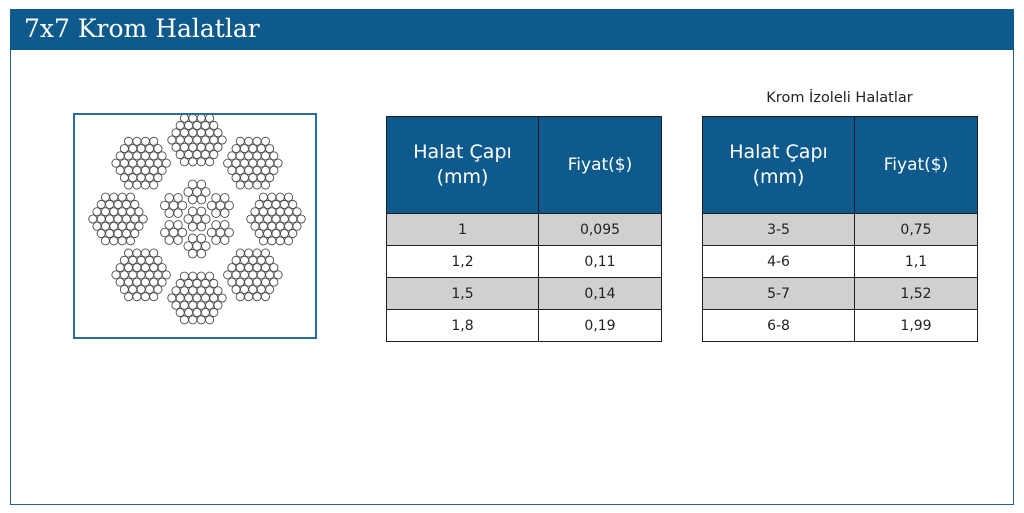 The image size is (1024, 513). Describe the element at coordinates (778, 325) in the screenshot. I see `cell-diameter: 6-8` at that location.